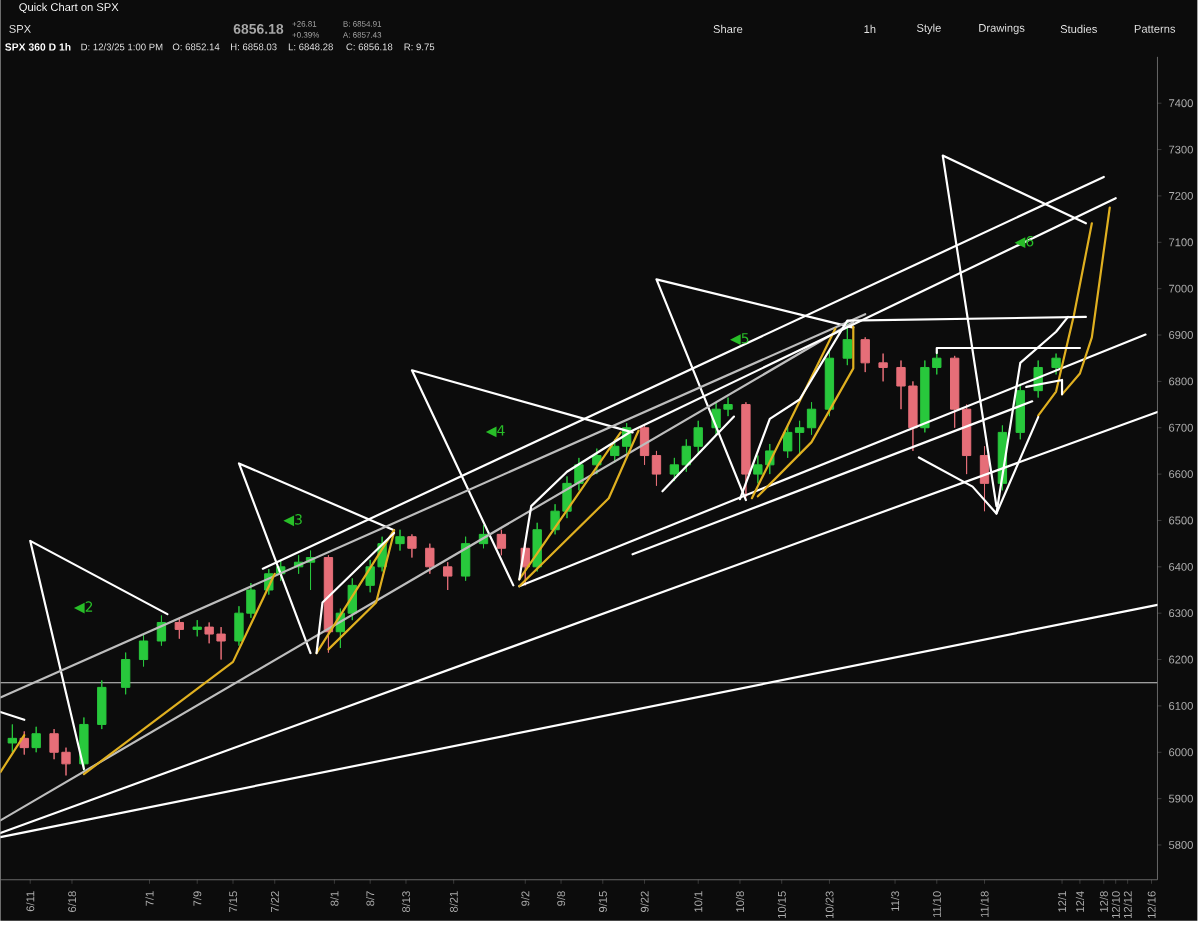 The width and height of the screenshot is (1200, 925). What do you see at coordinates (149, 898) in the screenshot?
I see `x-tick-label: 7/1` at bounding box center [149, 898].